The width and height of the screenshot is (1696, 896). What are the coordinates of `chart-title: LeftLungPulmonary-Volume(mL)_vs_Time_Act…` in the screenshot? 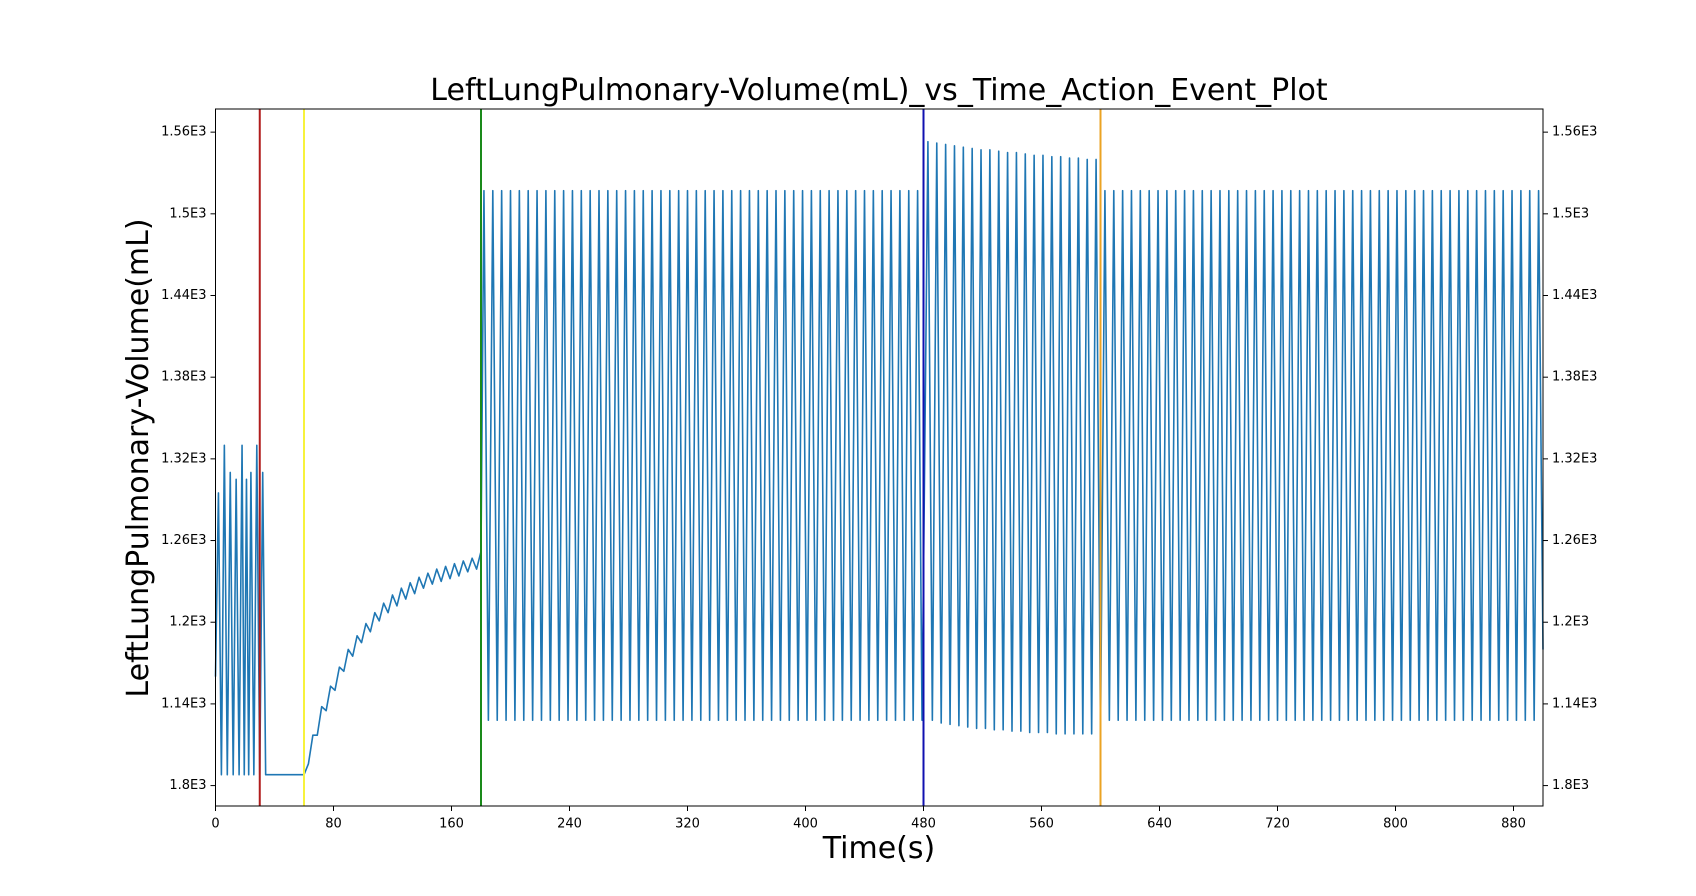 It's located at (879, 90).